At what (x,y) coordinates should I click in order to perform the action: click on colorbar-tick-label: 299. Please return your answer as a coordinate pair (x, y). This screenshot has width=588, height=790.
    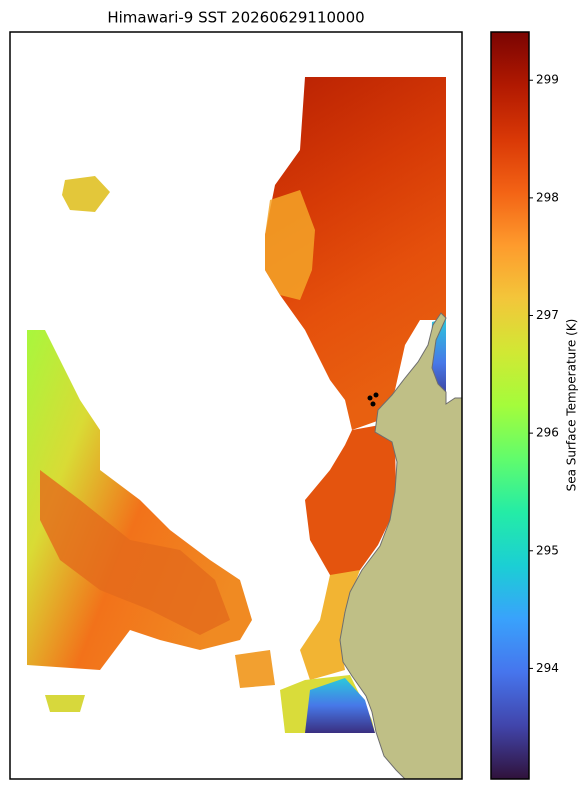
    Looking at the image, I should click on (547, 80).